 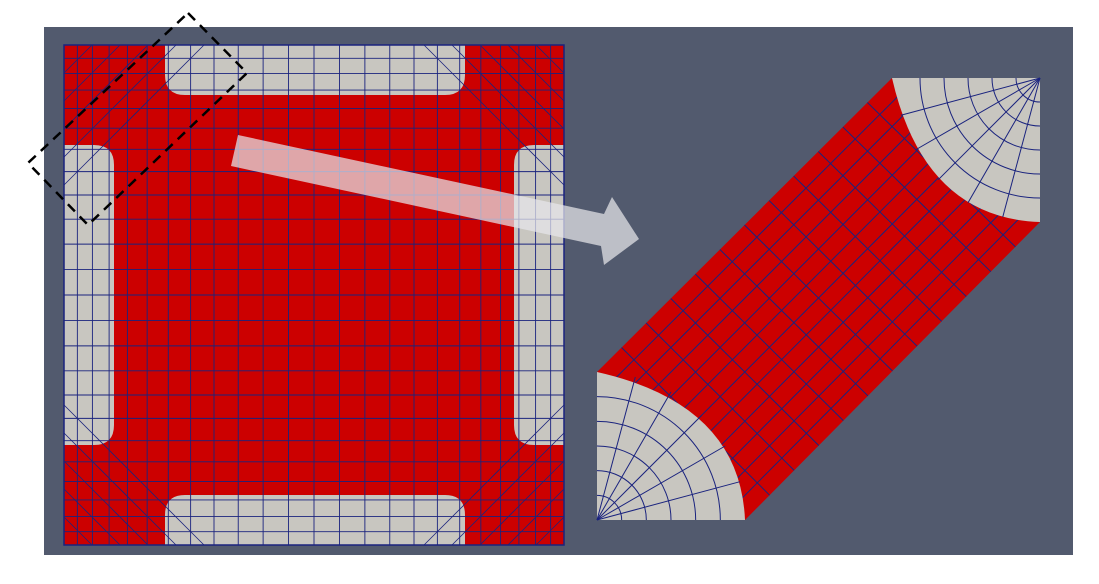 What do you see at coordinates (315, 520) in the screenshot?
I see `bottom-fillet-pad` at bounding box center [315, 520].